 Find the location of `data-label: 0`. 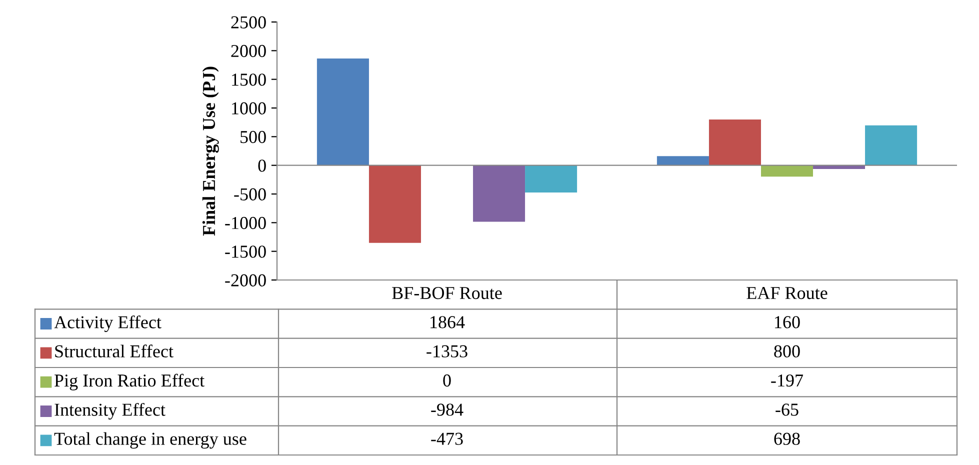

data-label: 0 is located at coordinates (447, 380).